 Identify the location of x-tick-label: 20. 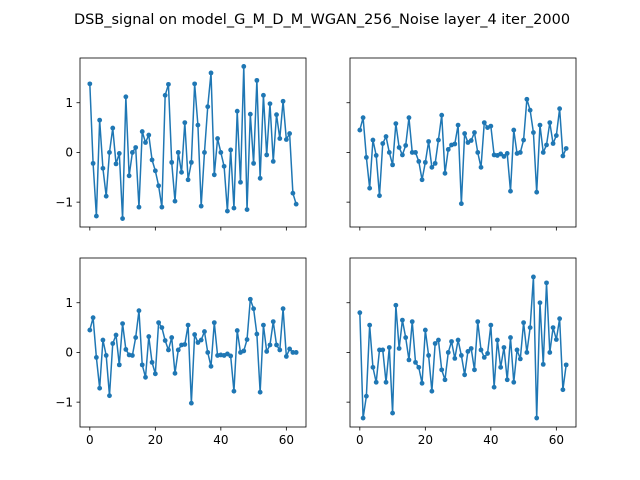
(425, 440).